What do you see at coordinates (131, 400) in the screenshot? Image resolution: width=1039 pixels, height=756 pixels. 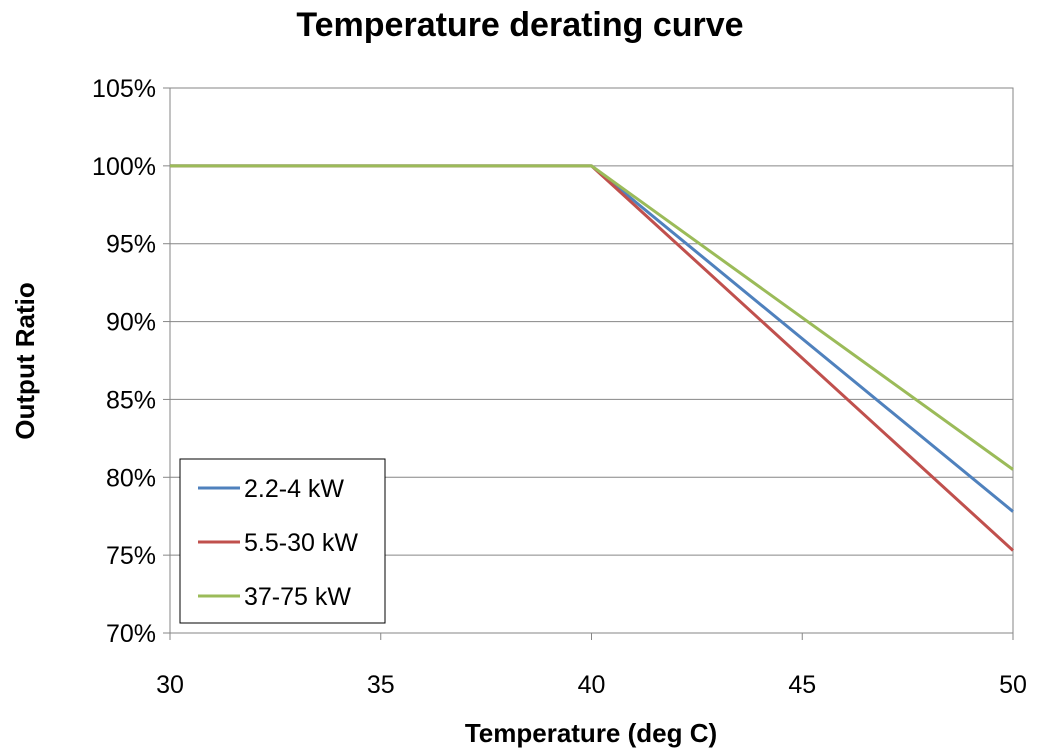 I see `y-tick-label: 85%` at bounding box center [131, 400].